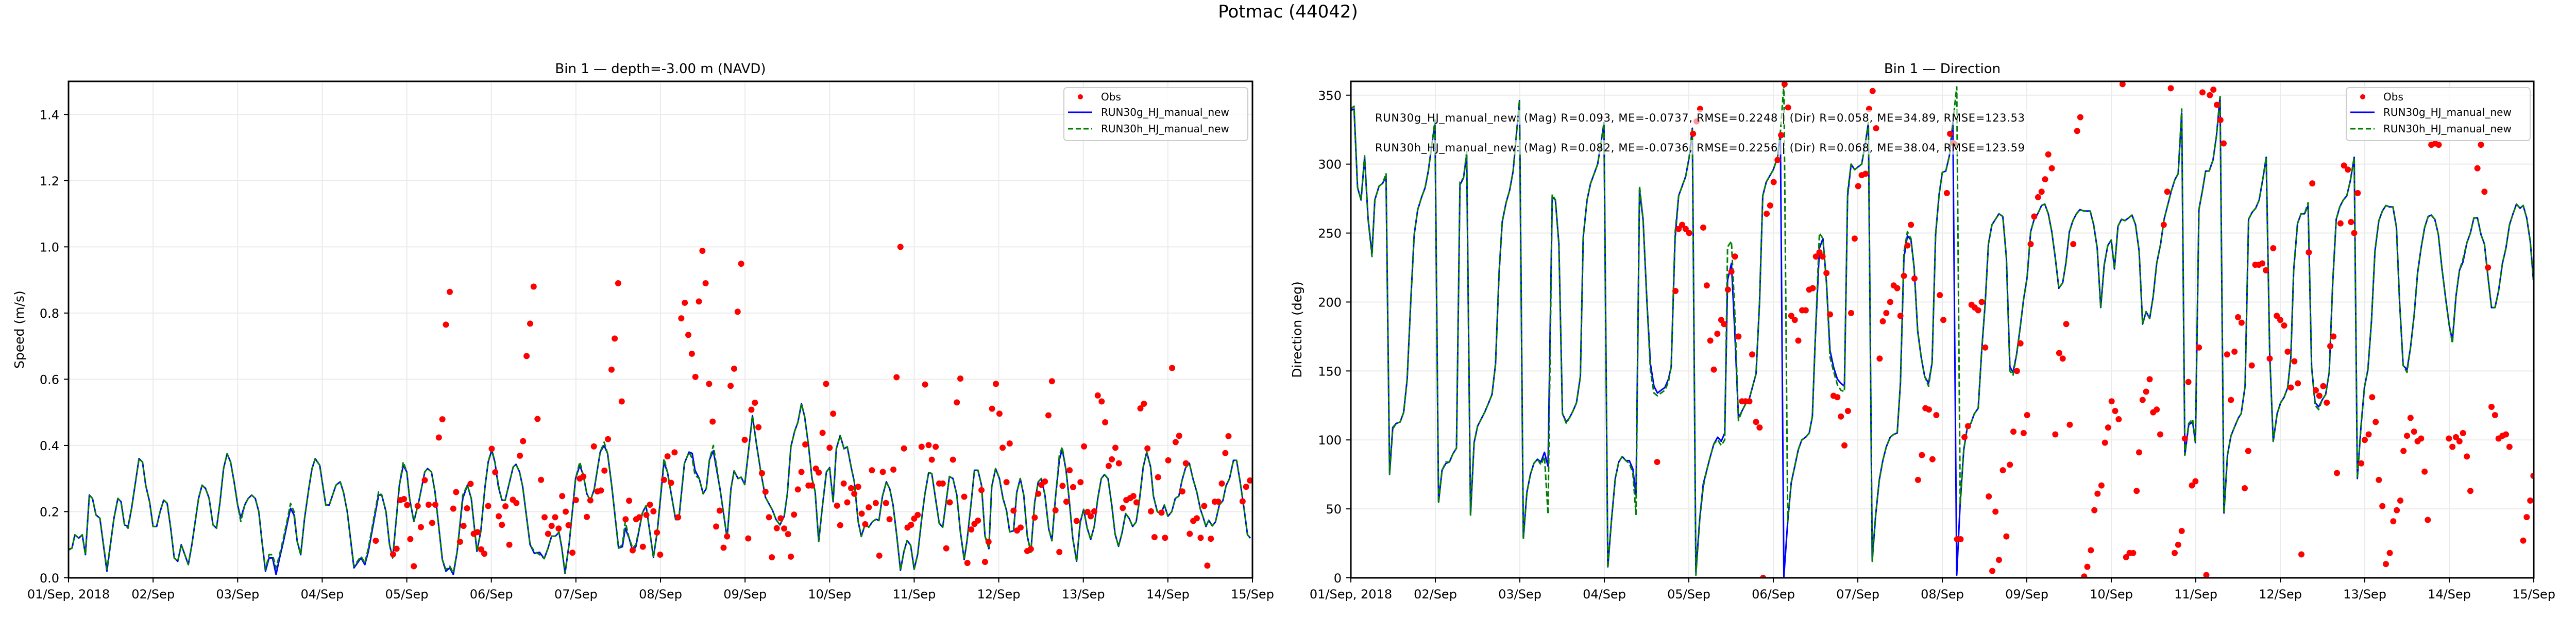 The height and width of the screenshot is (618, 2576). Describe the element at coordinates (2362, 96) in the screenshot. I see `legend-obs-marker` at that location.